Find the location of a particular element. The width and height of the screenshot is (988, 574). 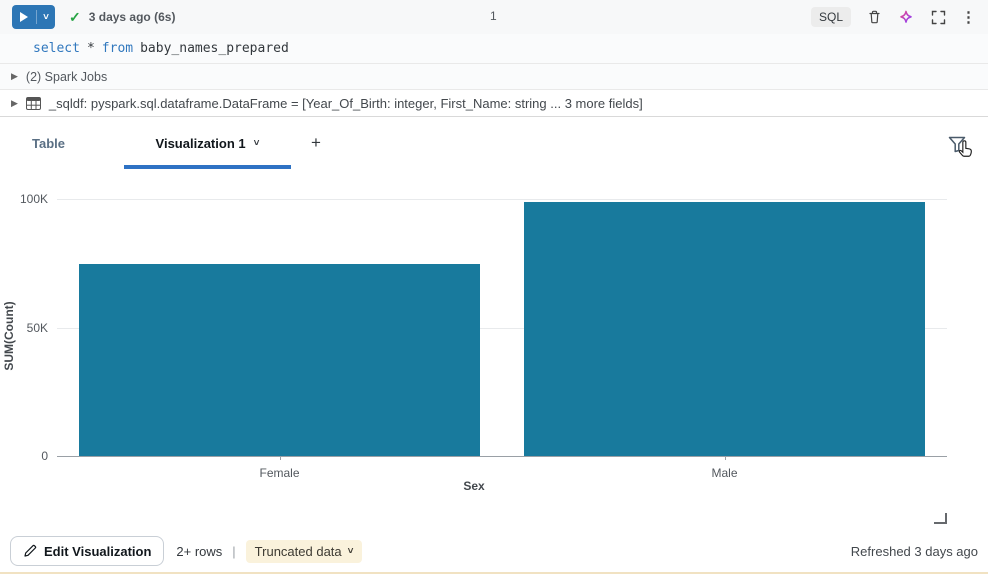

tab-table: Table is located at coordinates (48, 143).